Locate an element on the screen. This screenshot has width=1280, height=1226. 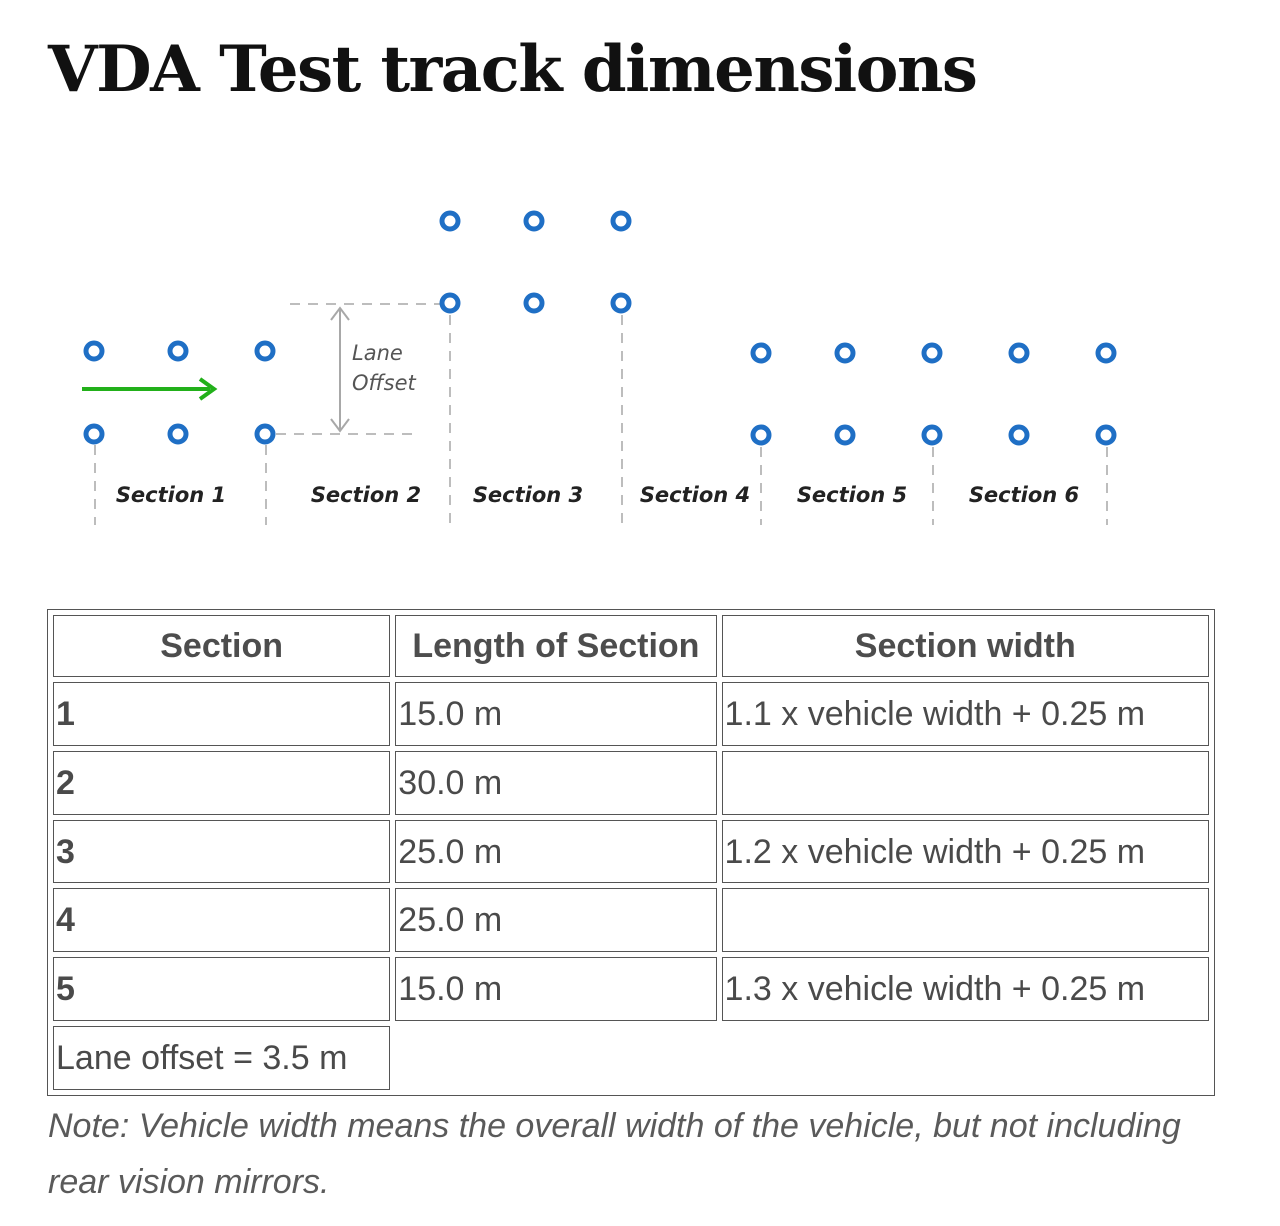
table-header-row: Section Length of Section Section width is located at coordinates (631, 646).